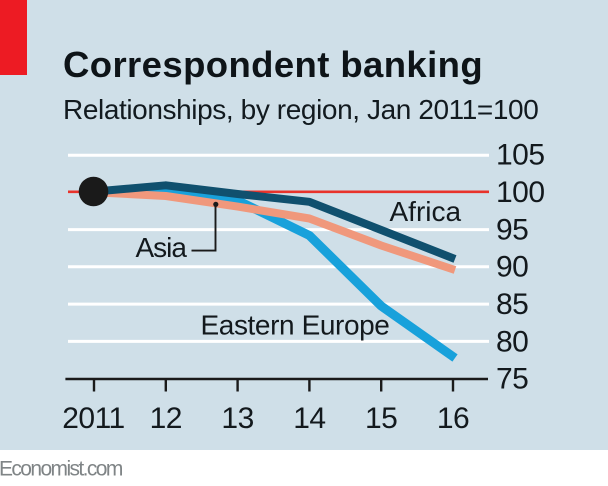  I want to click on svg-text: Eastern Europe, so click(295, 325).